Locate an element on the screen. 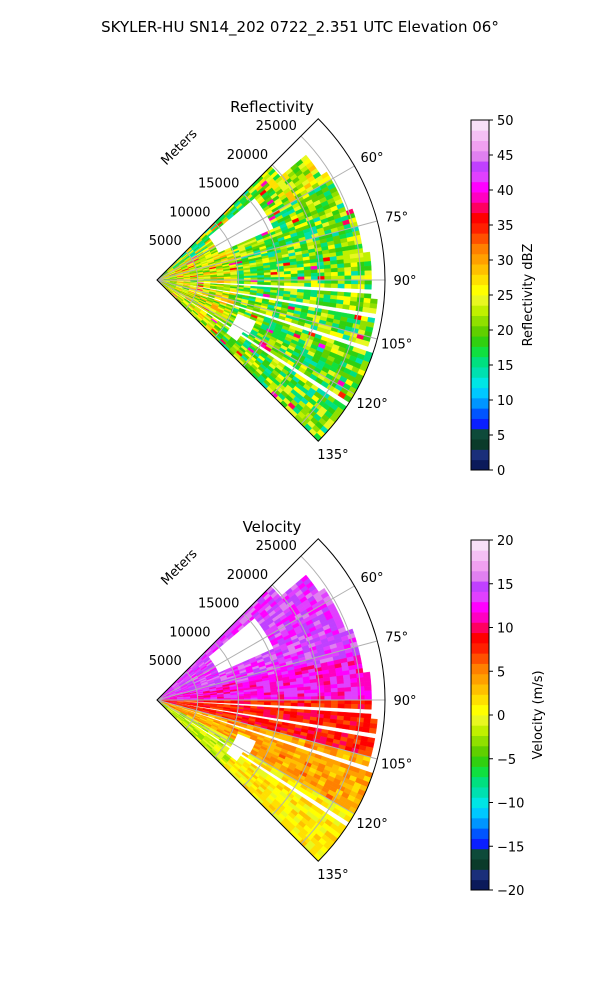 The image size is (600, 1000). colorbar-tick-label: 0 is located at coordinates (501, 716).